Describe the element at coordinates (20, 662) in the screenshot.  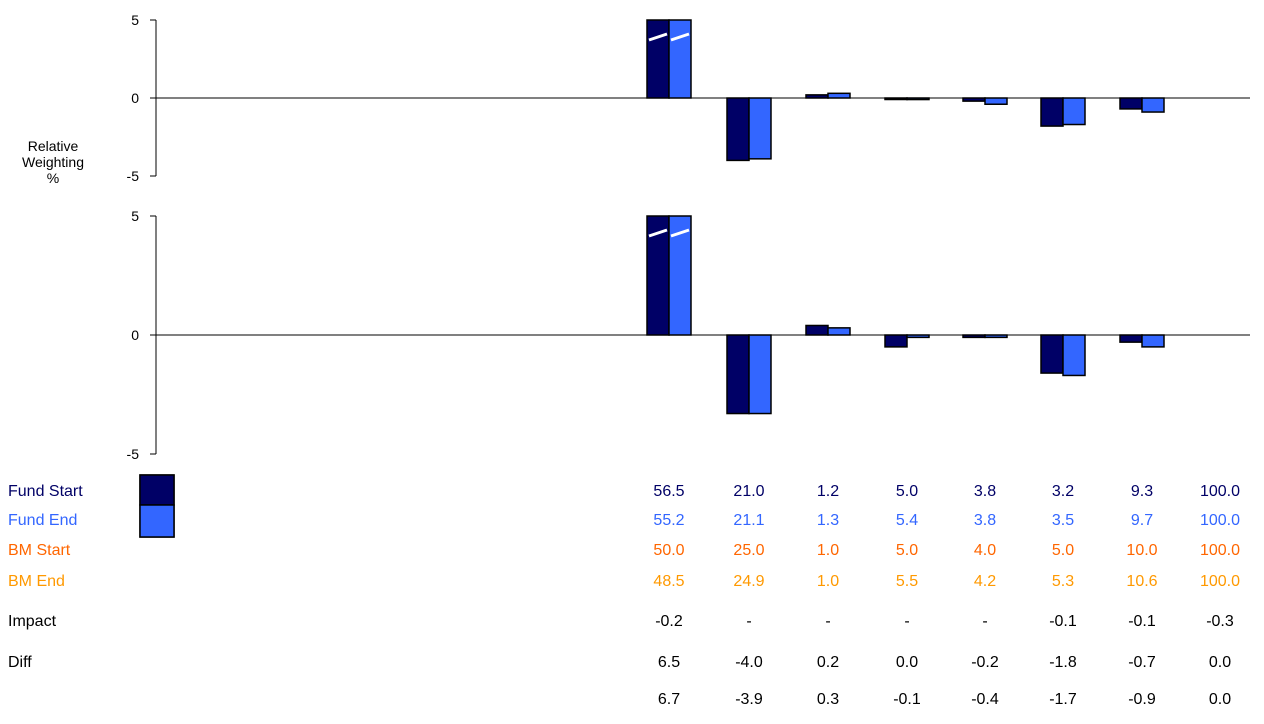
I see `table-row-label: Diff` at that location.